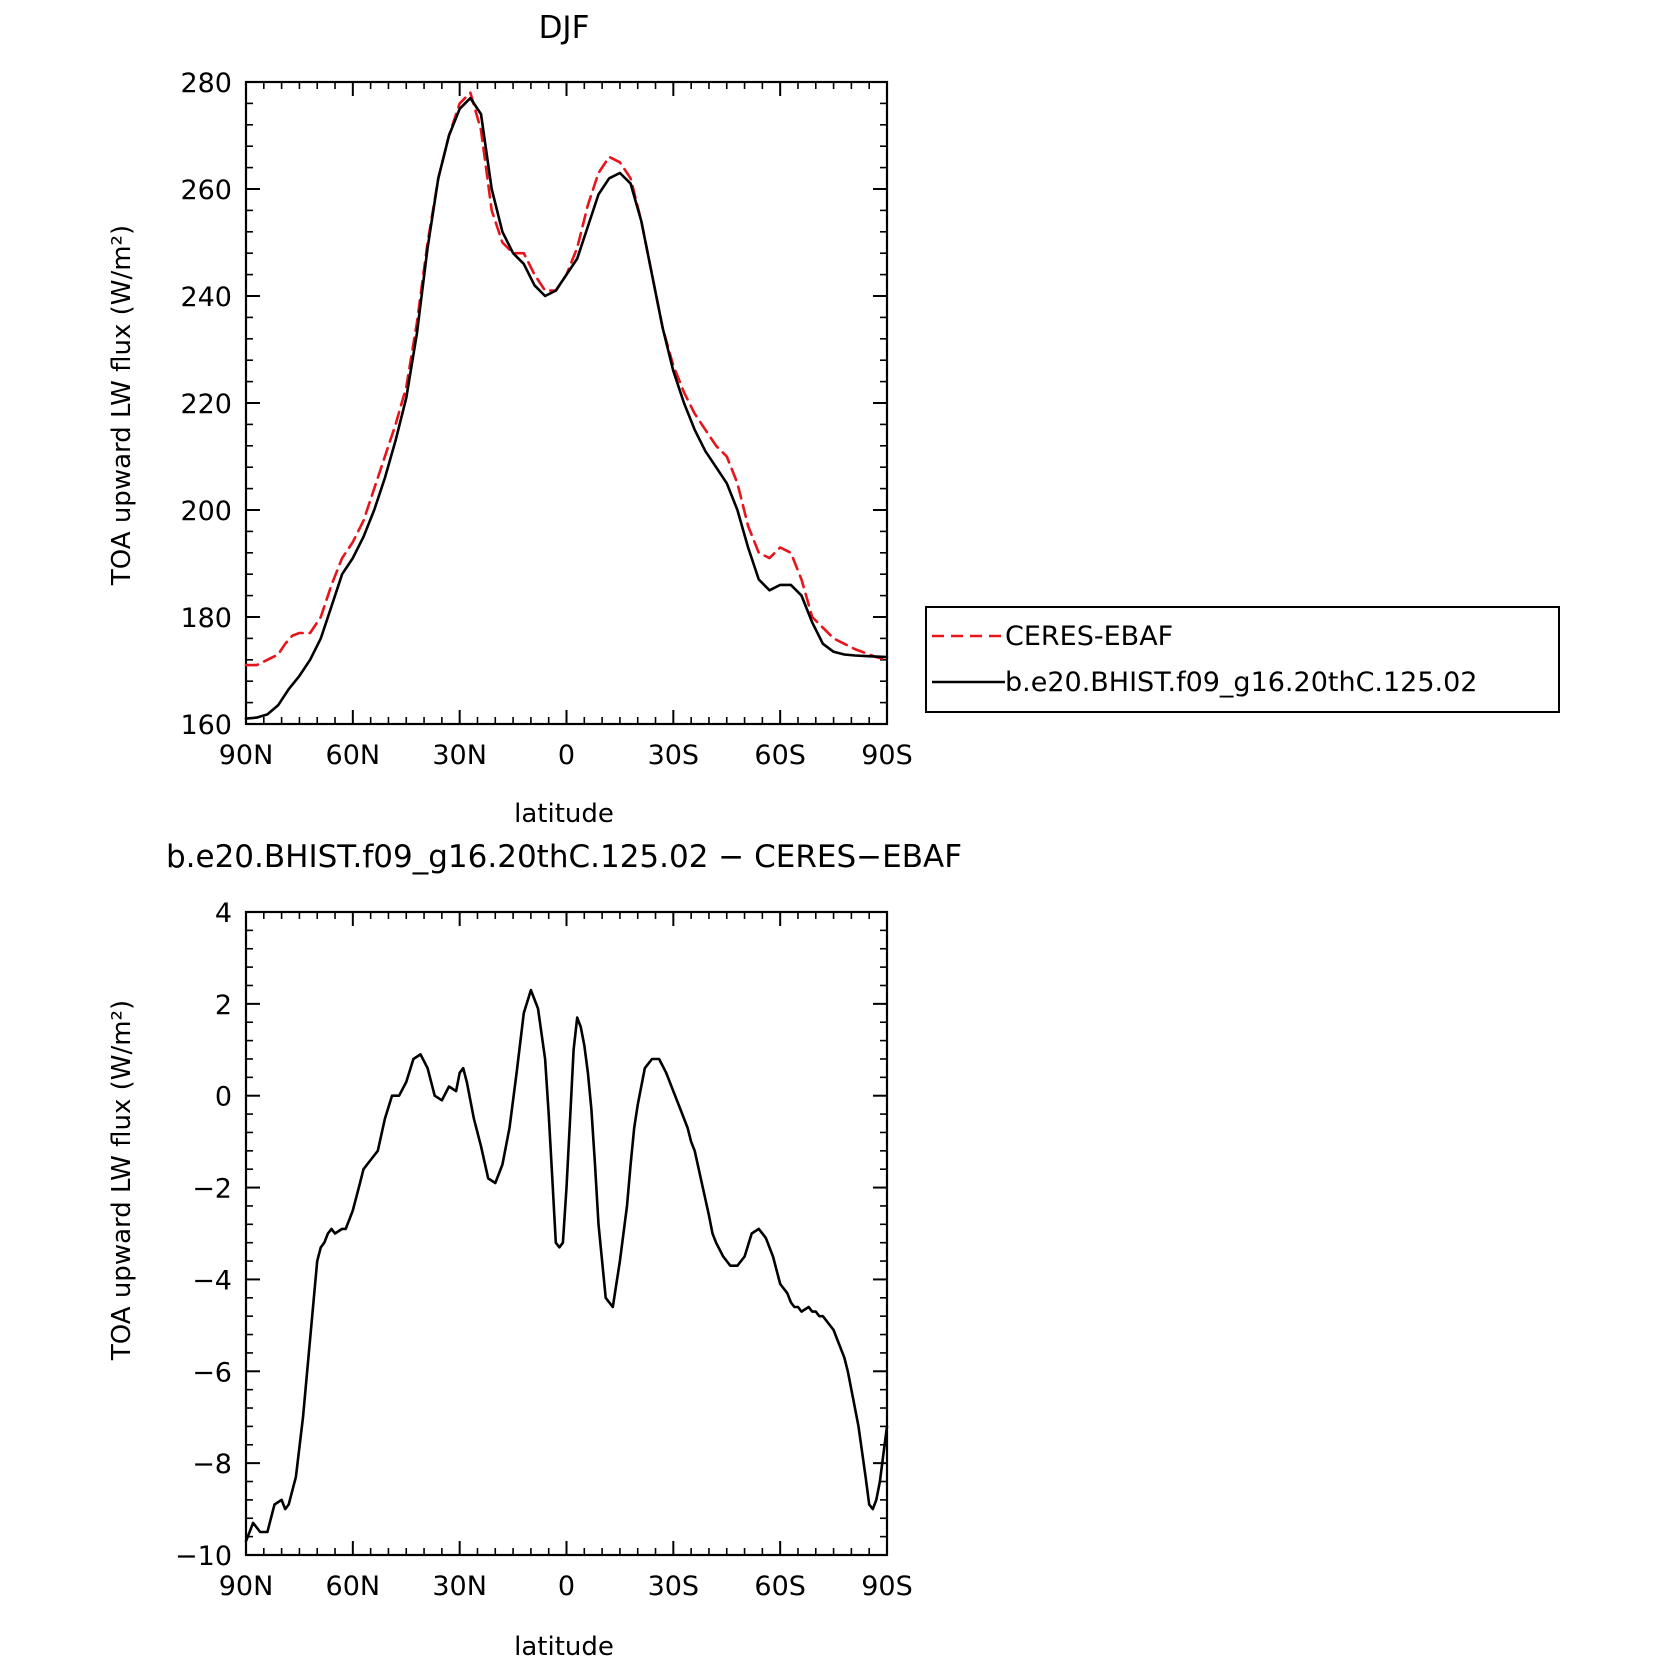 This screenshot has height=1663, width=1660. I want to click on bottom-panel-y-tick-label: −6, so click(212, 1372).